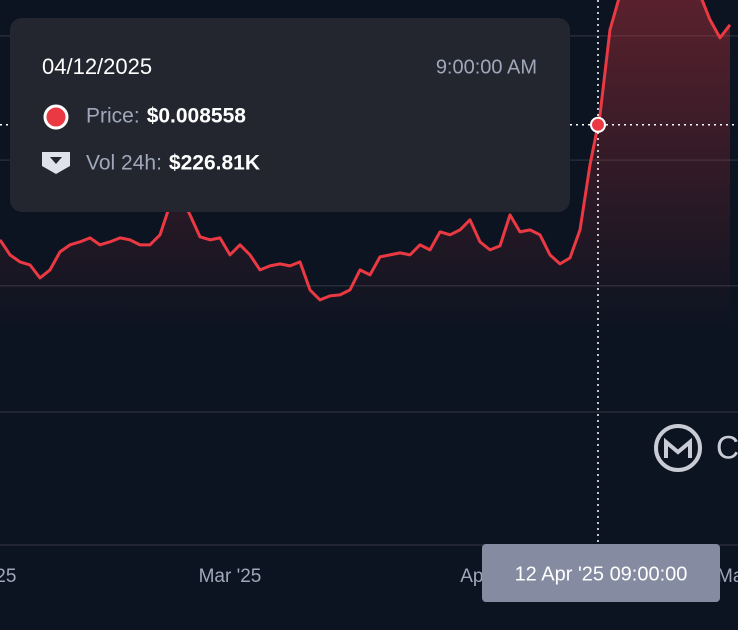 The width and height of the screenshot is (738, 630). I want to click on tooltip-time: 9:00:00 AM, so click(486, 67).